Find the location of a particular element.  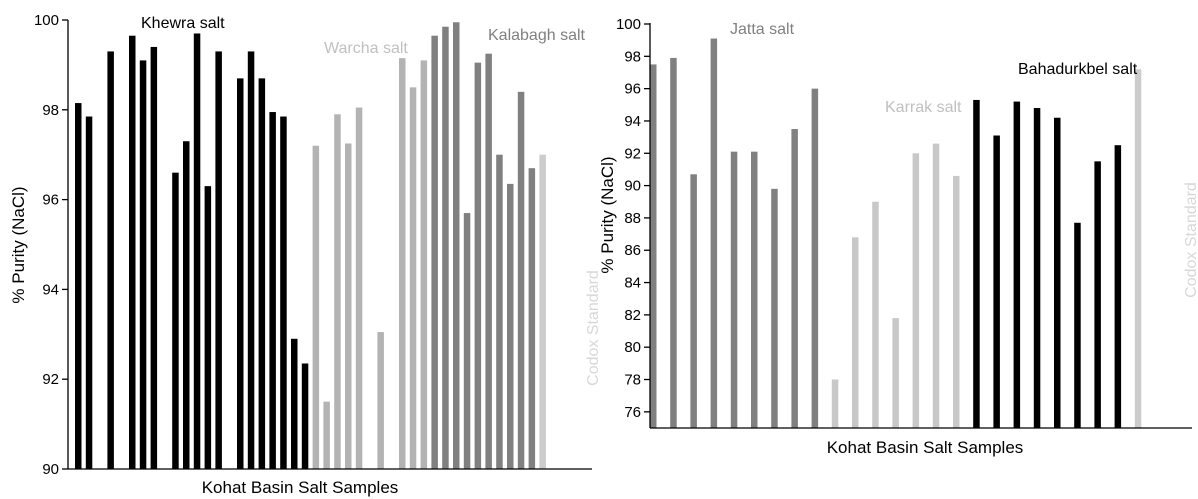

left-y-tick-label: 92 is located at coordinates (50, 379).